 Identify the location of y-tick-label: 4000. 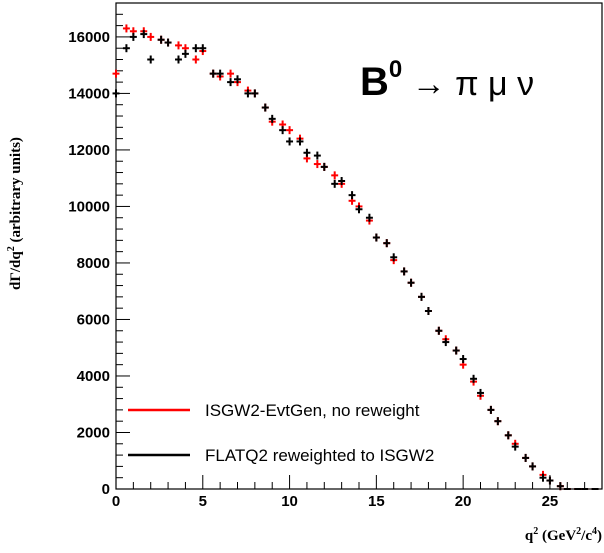
(93, 376).